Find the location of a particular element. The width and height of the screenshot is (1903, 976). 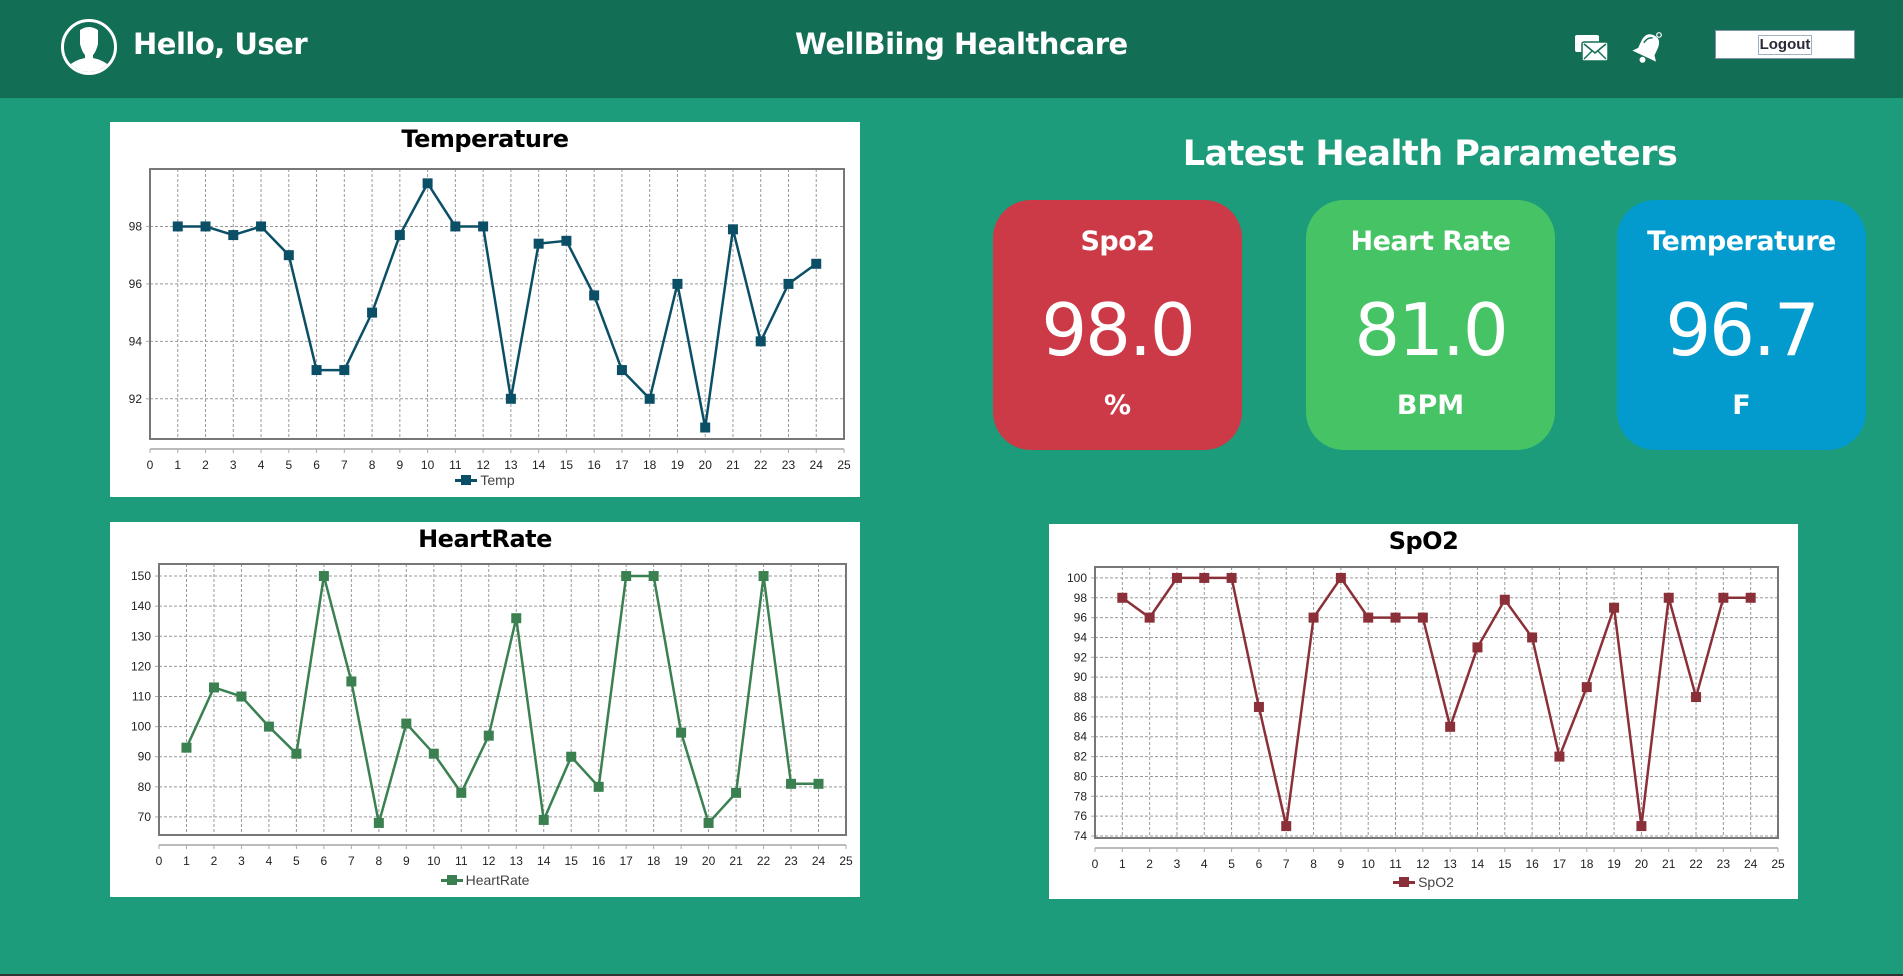

logout-button: Logout is located at coordinates (1785, 44).